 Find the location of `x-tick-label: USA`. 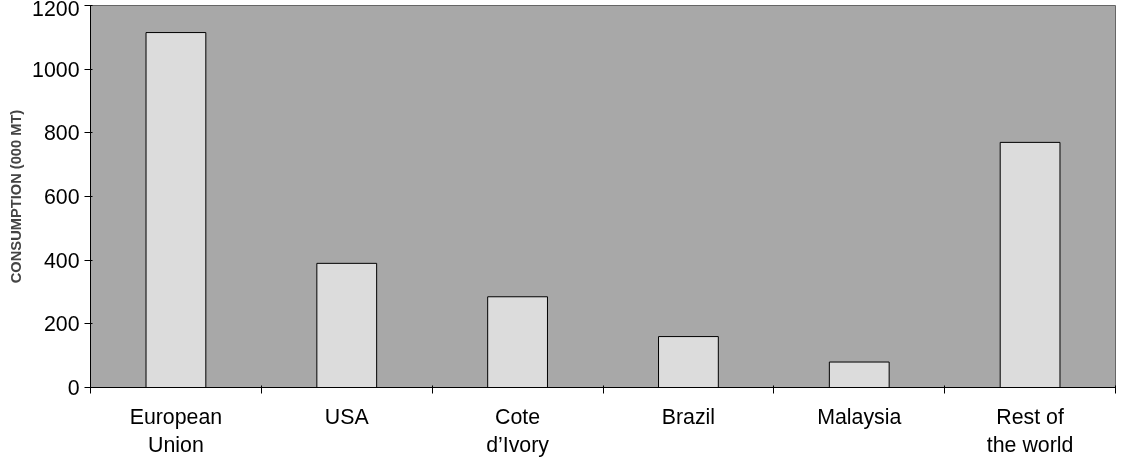

x-tick-label: USA is located at coordinates (347, 416).